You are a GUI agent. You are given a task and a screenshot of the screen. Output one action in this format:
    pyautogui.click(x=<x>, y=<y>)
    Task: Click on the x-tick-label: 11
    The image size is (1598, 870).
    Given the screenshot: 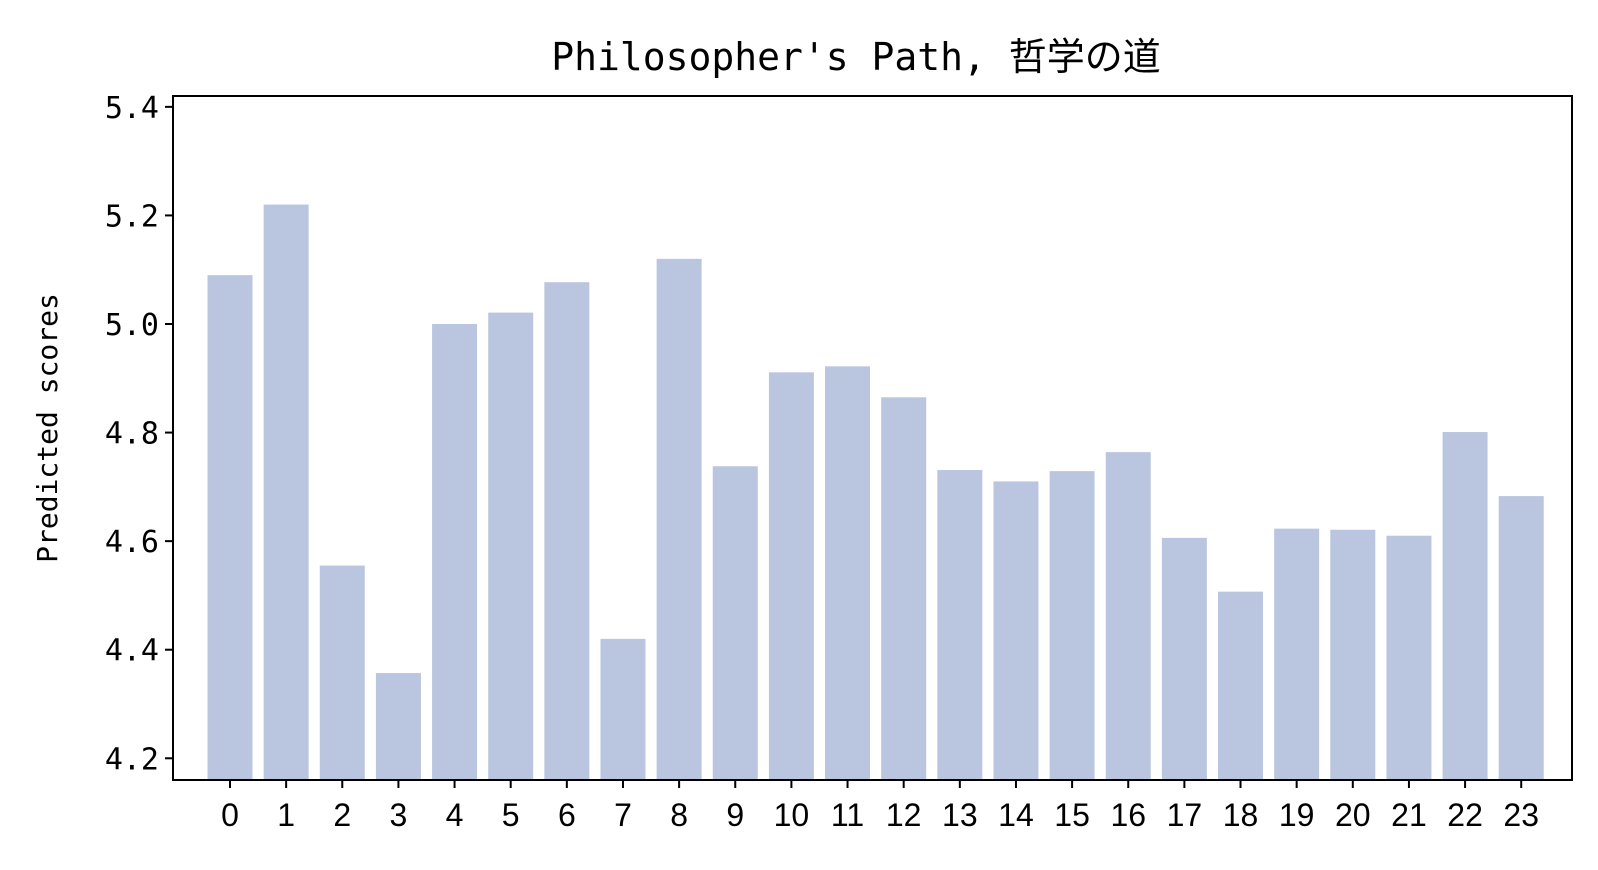 What is the action you would take?
    pyautogui.click(x=847, y=815)
    